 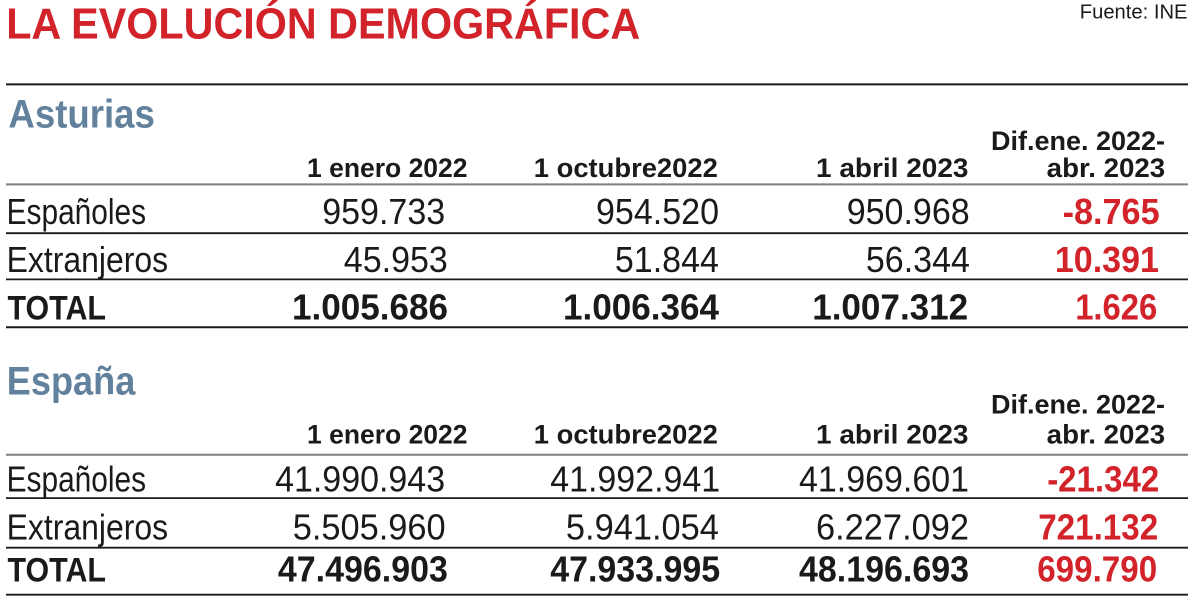 I want to click on svg-text: 5.941.054, so click(x=642, y=527).